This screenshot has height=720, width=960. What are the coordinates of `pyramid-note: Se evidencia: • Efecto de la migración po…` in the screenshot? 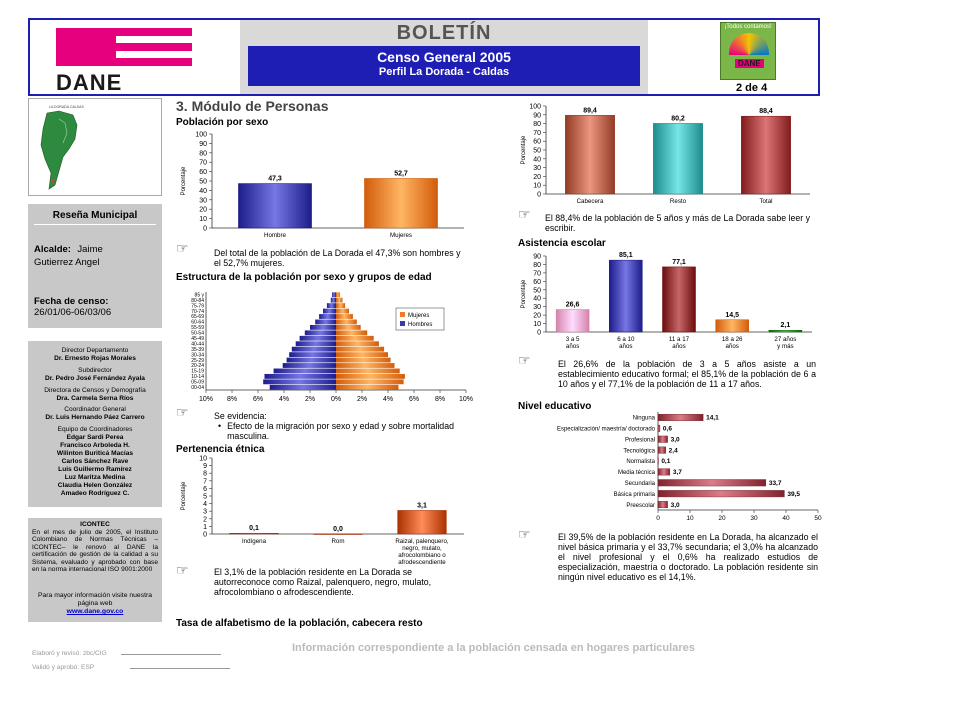 It's located at (341, 426).